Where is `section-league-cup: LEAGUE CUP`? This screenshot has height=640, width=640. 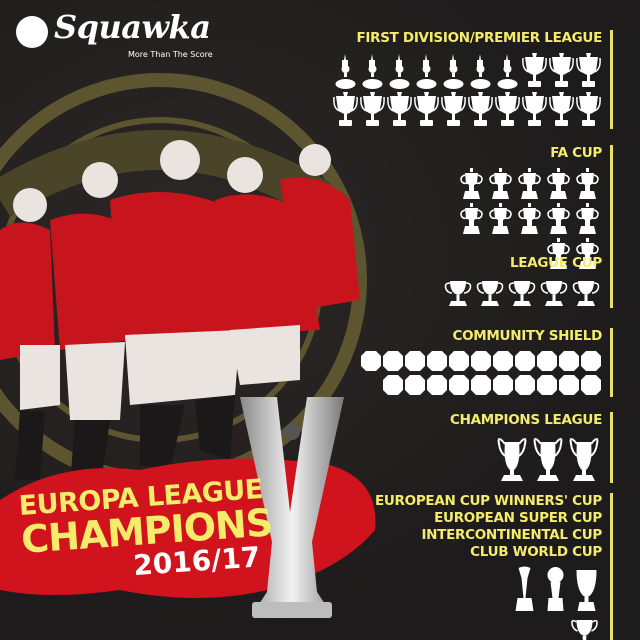 section-league-cup: LEAGUE CUP is located at coordinates (527, 281).